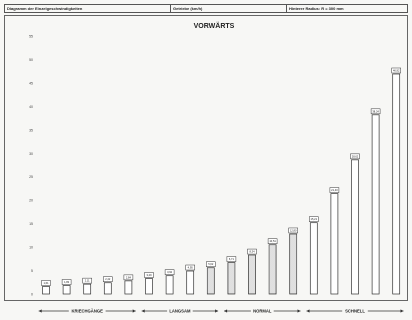 This screenshot has width=412, height=320. What do you see at coordinates (31, 248) in the screenshot?
I see `y-tick-label-2: 10` at bounding box center [31, 248].